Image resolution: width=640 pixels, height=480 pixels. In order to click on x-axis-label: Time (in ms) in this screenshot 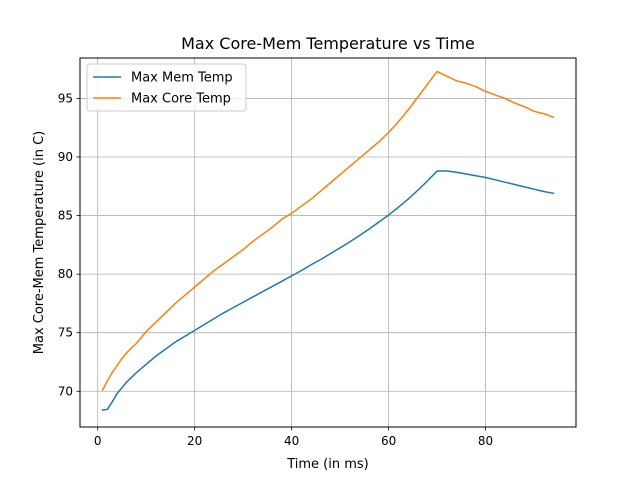, I will do `click(327, 464)`.